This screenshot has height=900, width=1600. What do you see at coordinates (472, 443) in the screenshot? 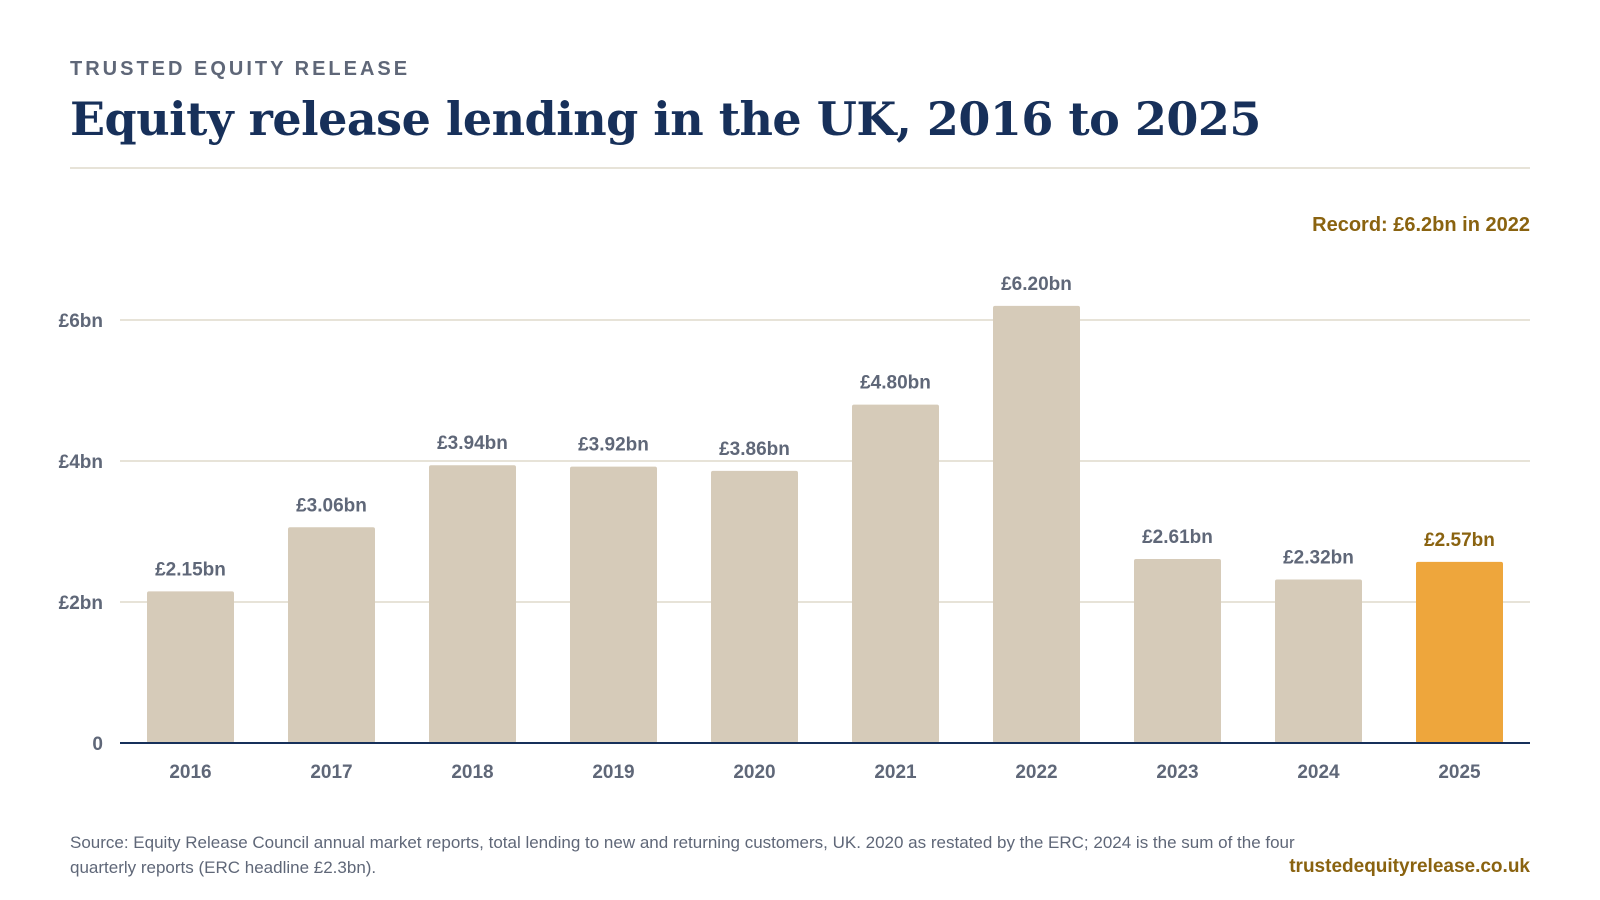
I see `data-label: £3.94bn` at bounding box center [472, 443].